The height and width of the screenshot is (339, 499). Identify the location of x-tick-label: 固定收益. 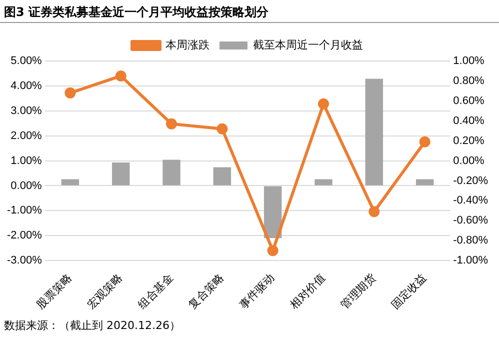
(409, 291).